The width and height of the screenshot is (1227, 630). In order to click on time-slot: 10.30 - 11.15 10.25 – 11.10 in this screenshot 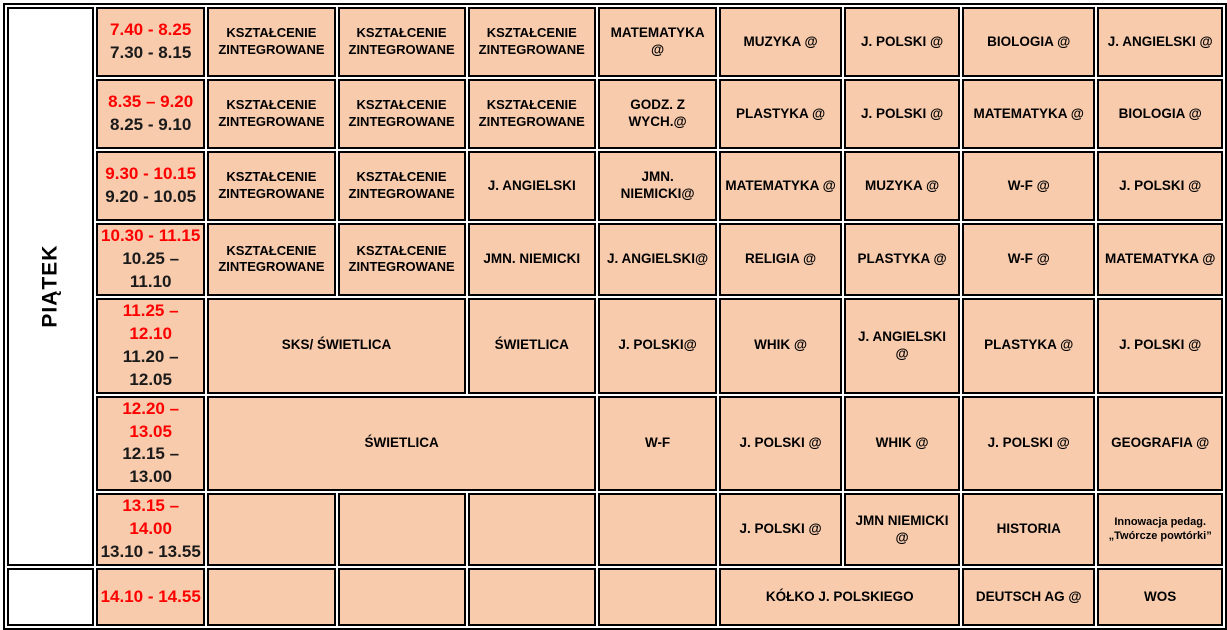, I will do `click(151, 259)`.